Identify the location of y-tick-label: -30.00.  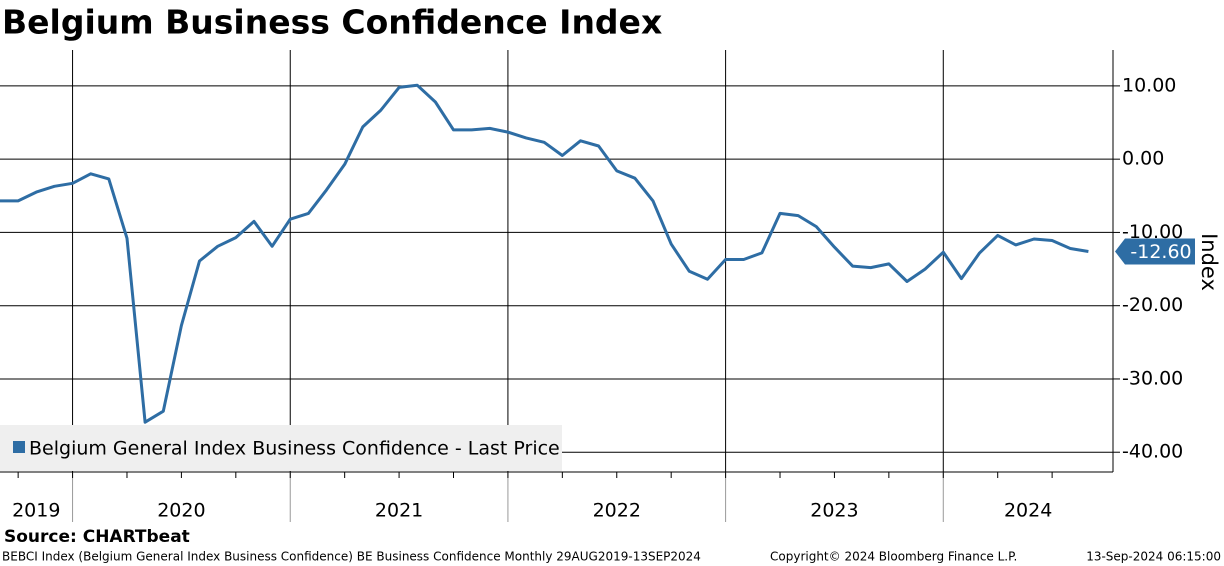
(1152, 378).